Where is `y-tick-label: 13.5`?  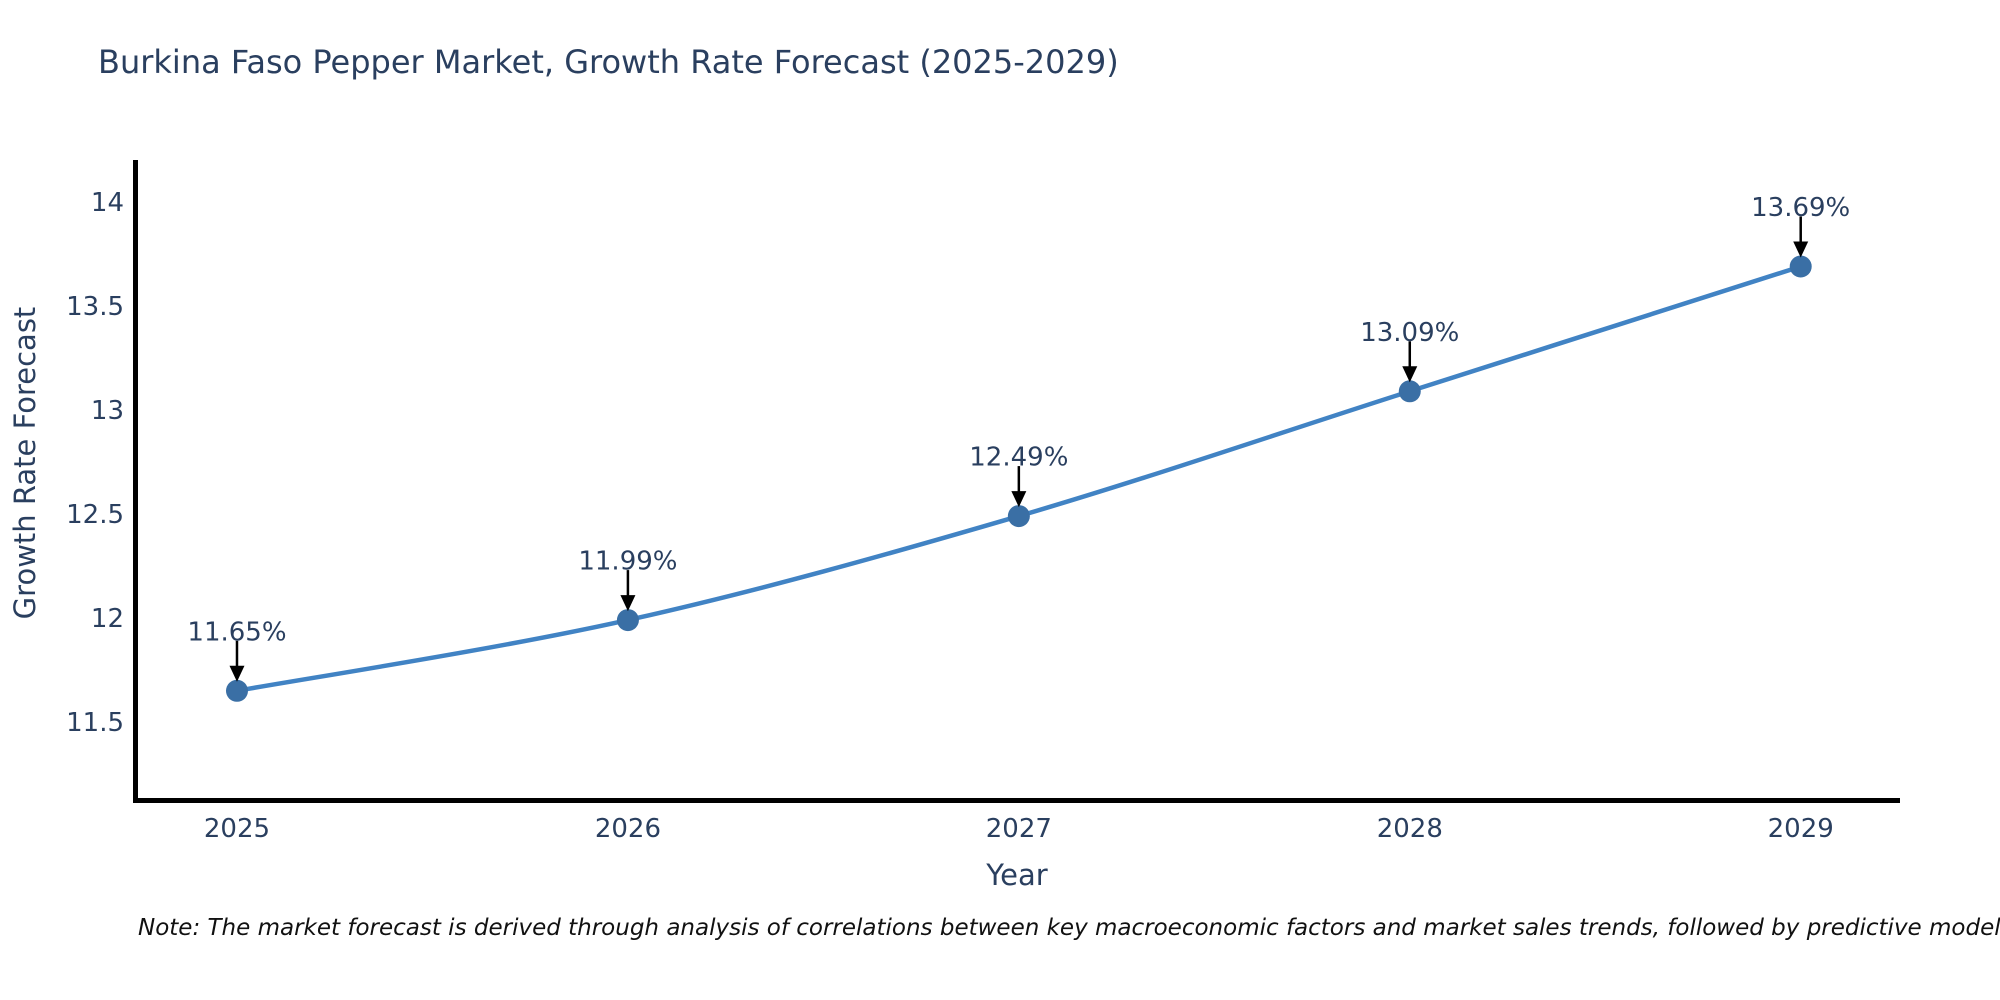 y-tick-label: 13.5 is located at coordinates (95, 307).